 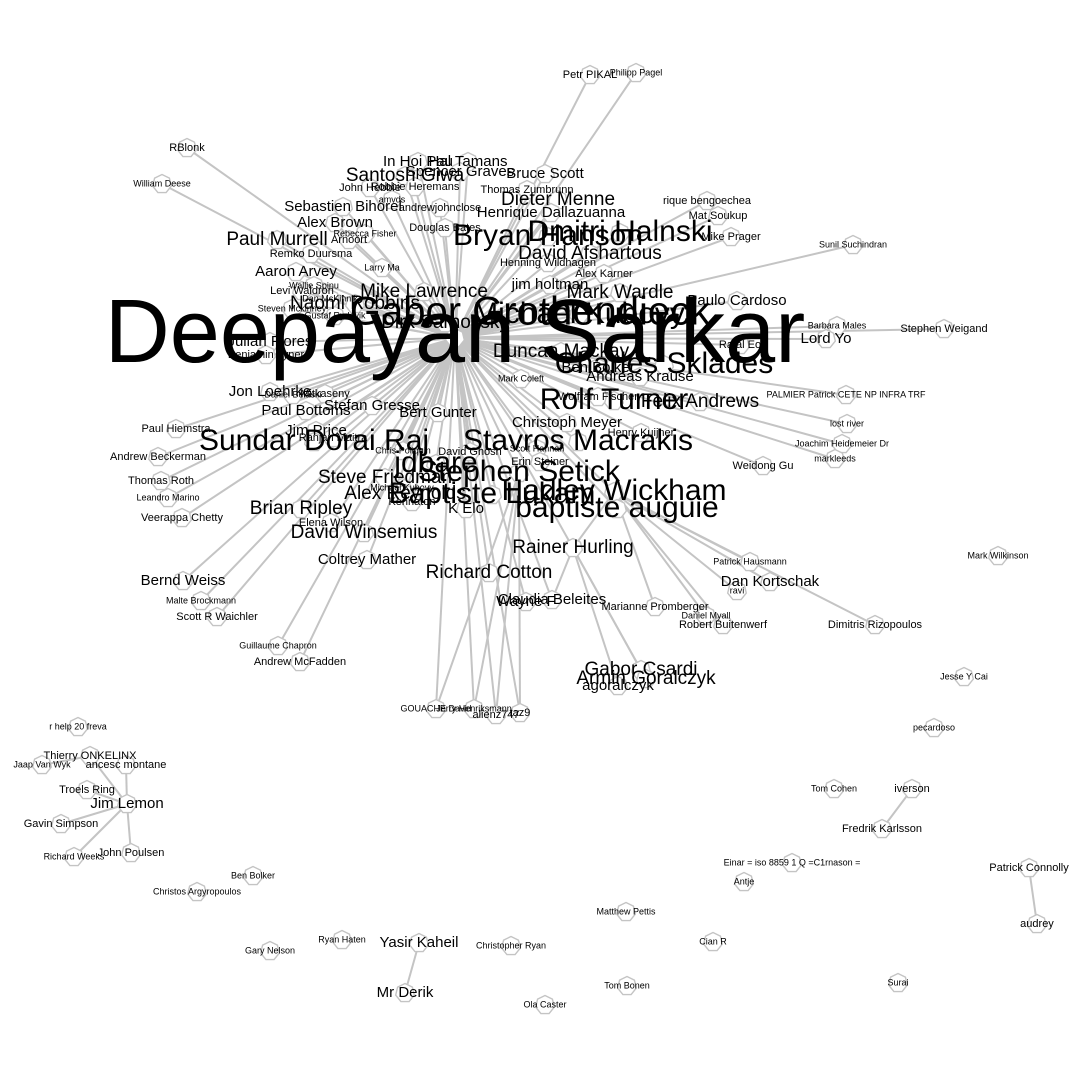 I want to click on node-label: Barbara Males, so click(x=837, y=325).